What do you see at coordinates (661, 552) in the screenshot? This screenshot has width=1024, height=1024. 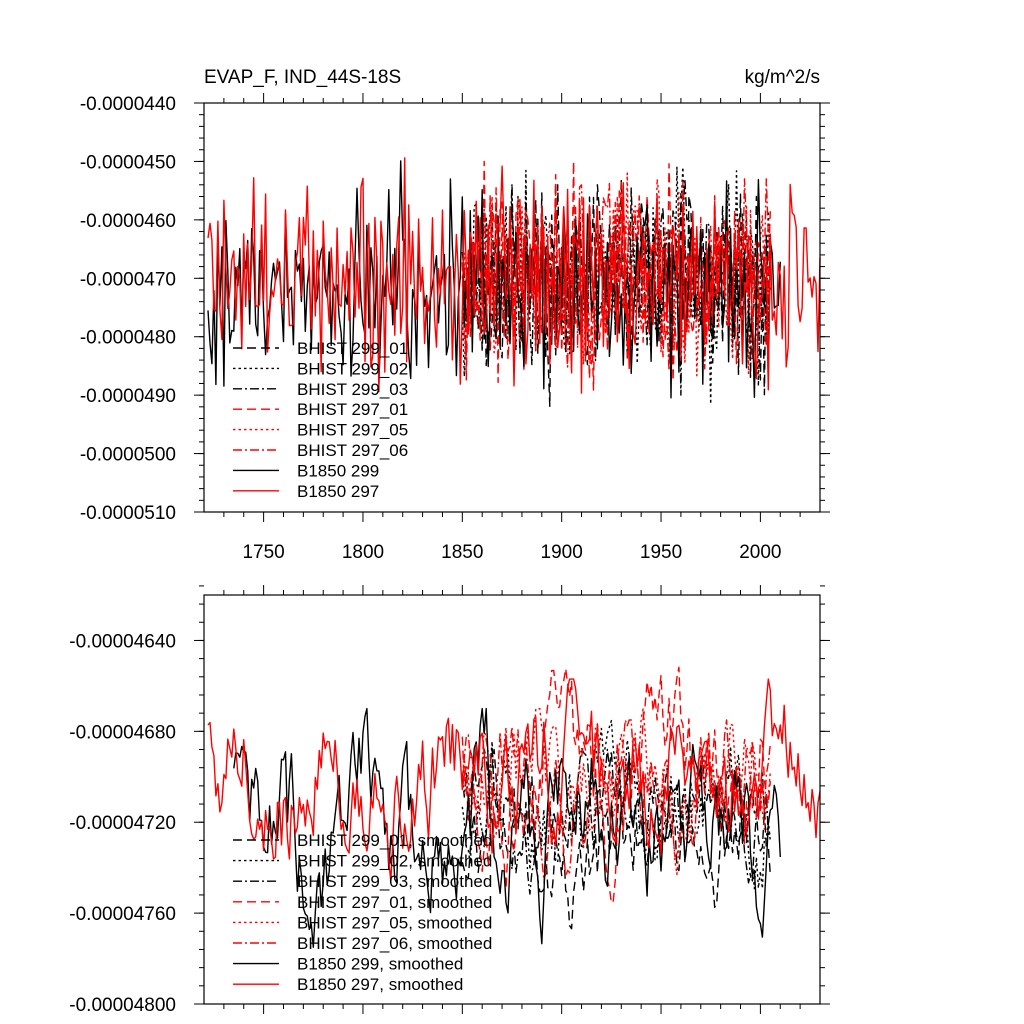 I see `x-tick-label: 1950` at bounding box center [661, 552].